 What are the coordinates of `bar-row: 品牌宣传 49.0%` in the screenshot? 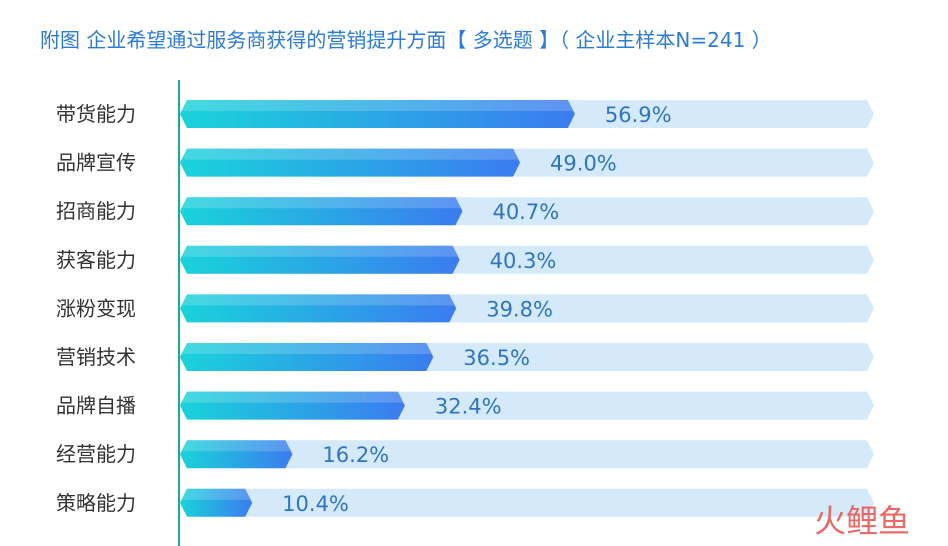 It's located at (465, 162).